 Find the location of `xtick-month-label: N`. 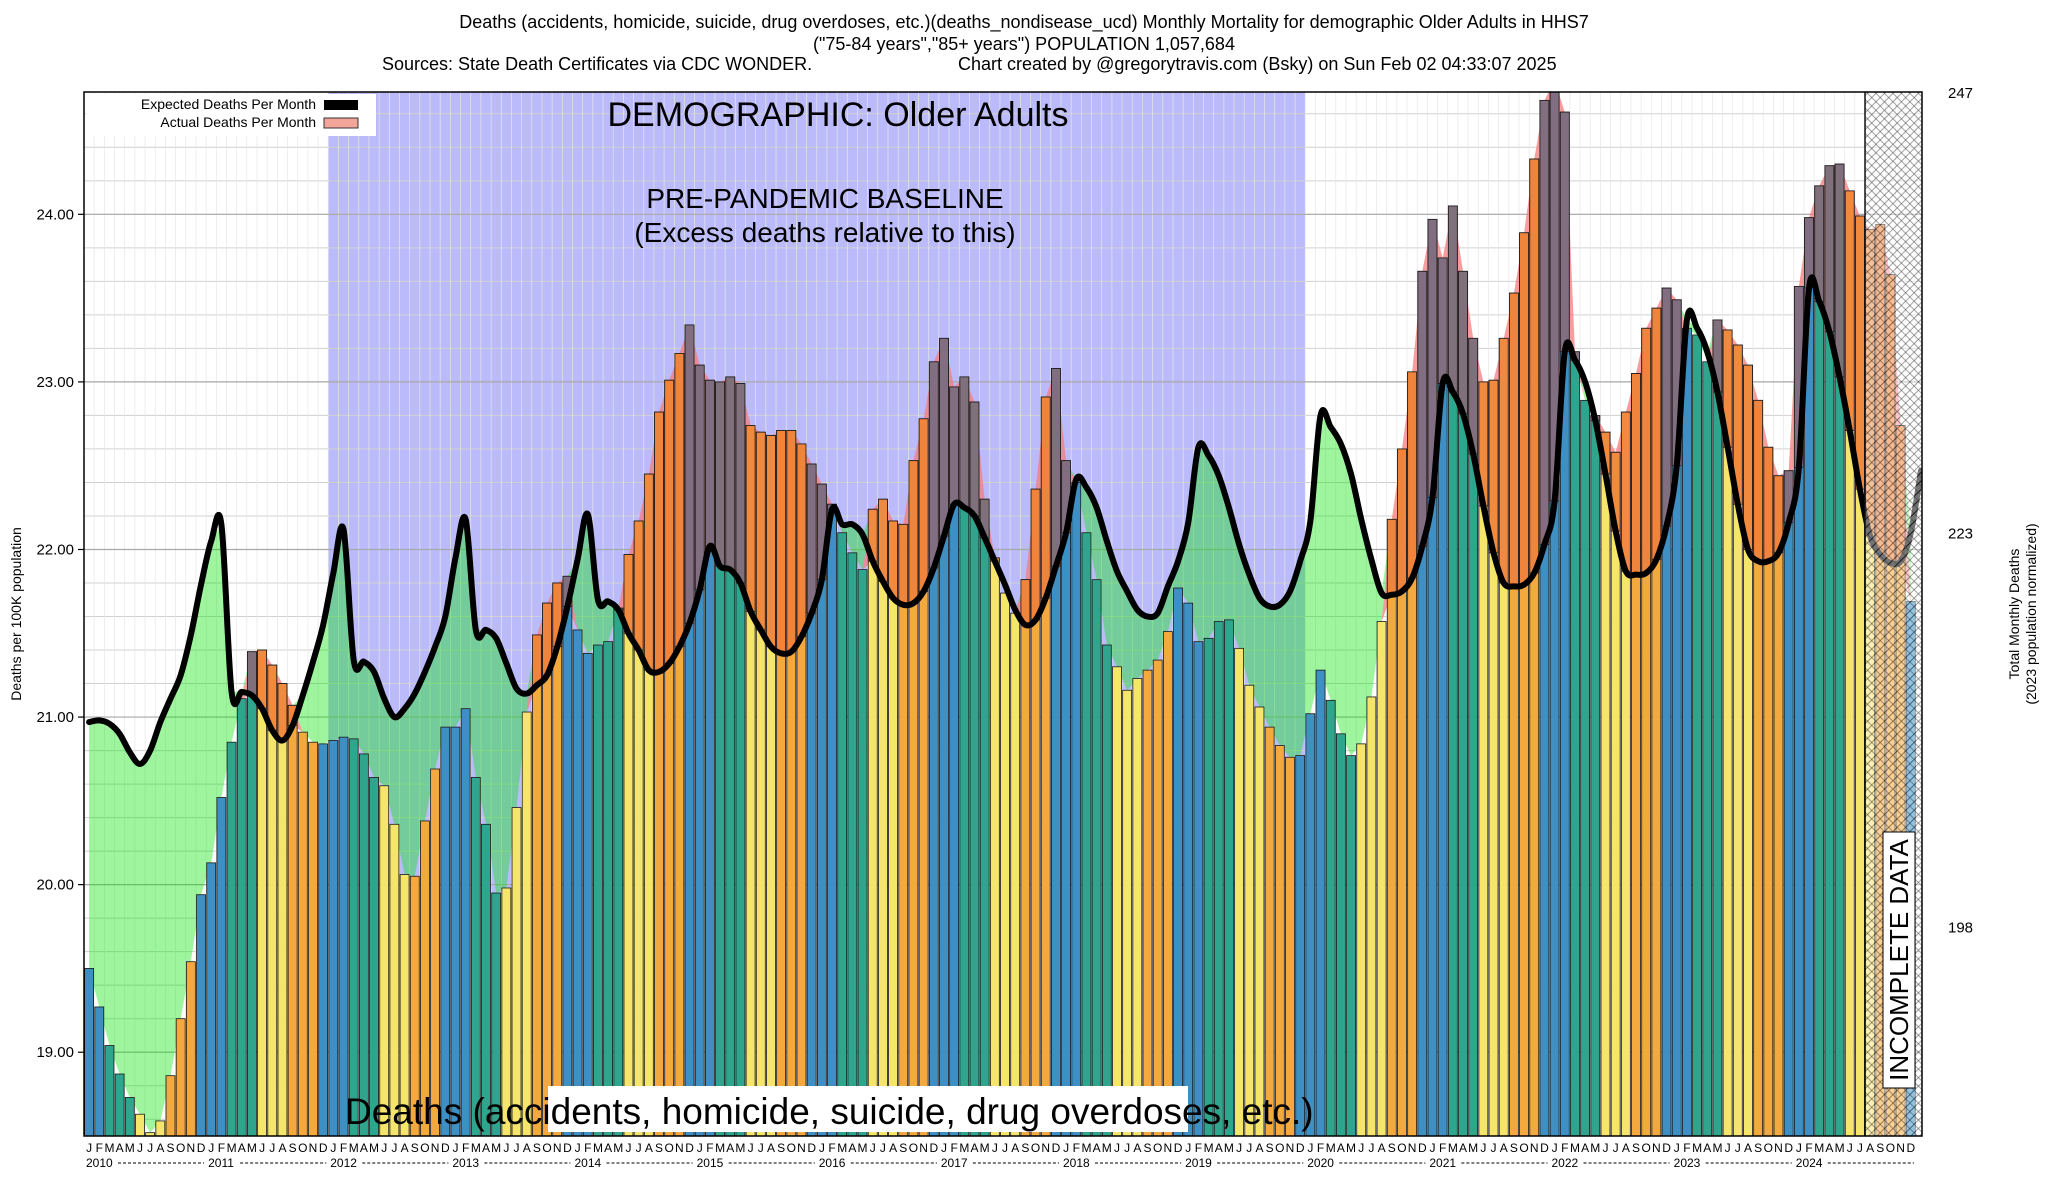

xtick-month-label: N is located at coordinates (435, 1148).